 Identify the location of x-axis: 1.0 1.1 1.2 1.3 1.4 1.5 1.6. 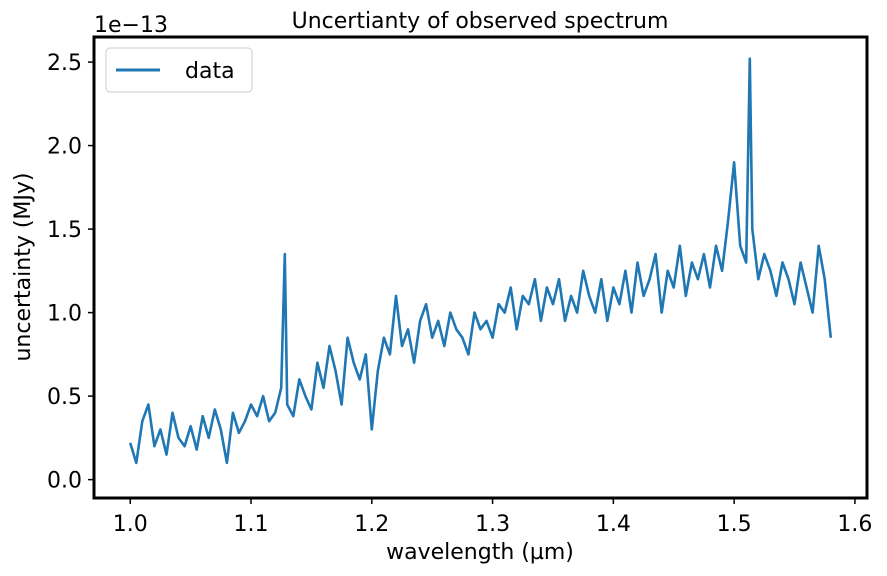
(492, 517).